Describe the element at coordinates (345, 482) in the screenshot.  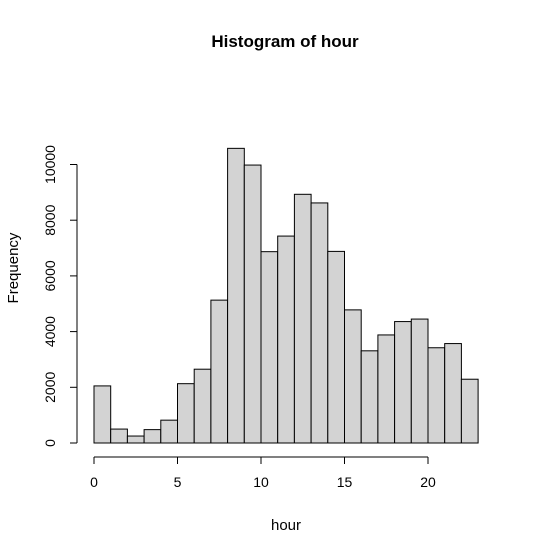
I see `x-tick-label: 15` at that location.